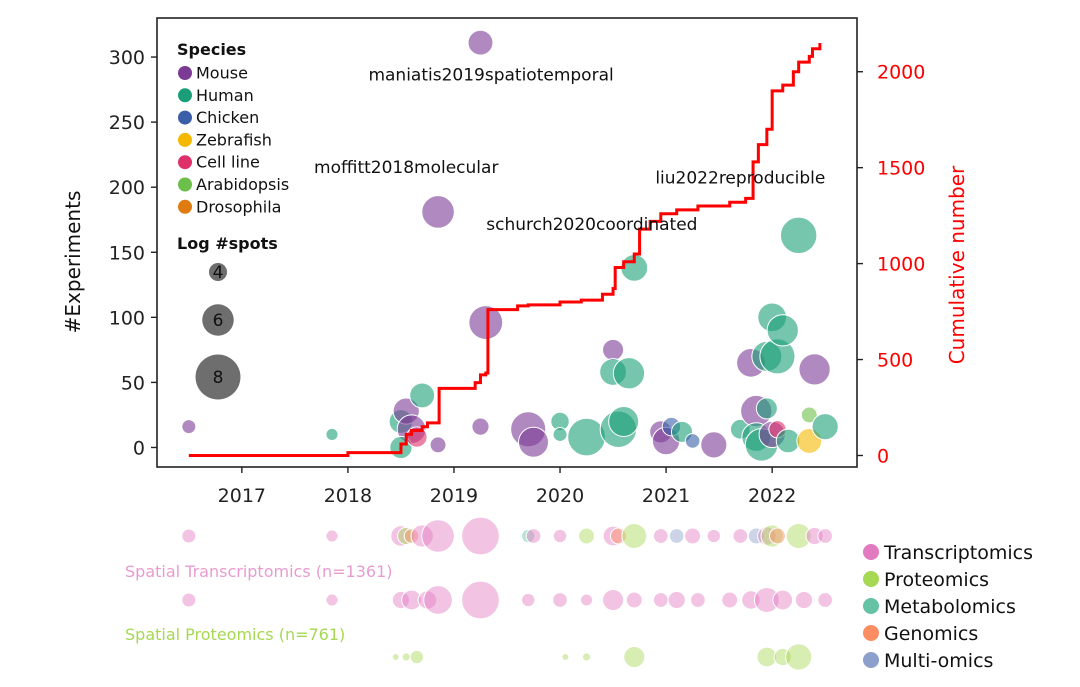 This screenshot has height=687, width=1080. What do you see at coordinates (901, 265) in the screenshot?
I see `y2-tick-label: 1000` at bounding box center [901, 265].